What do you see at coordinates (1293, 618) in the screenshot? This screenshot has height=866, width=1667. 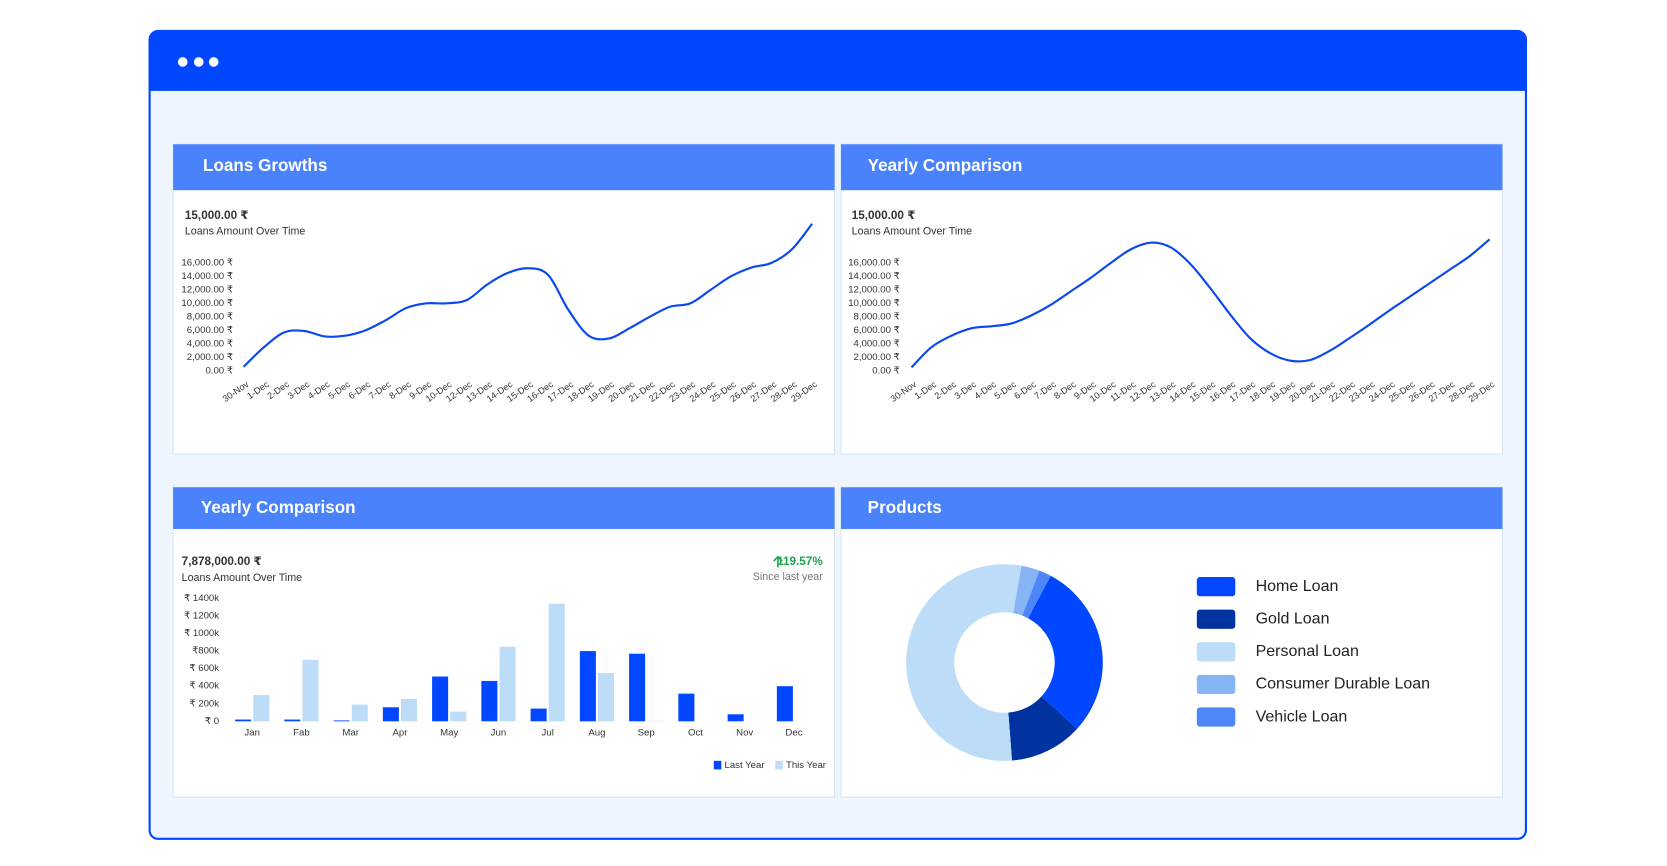 I see `legend-label: Gold Loan` at bounding box center [1293, 618].